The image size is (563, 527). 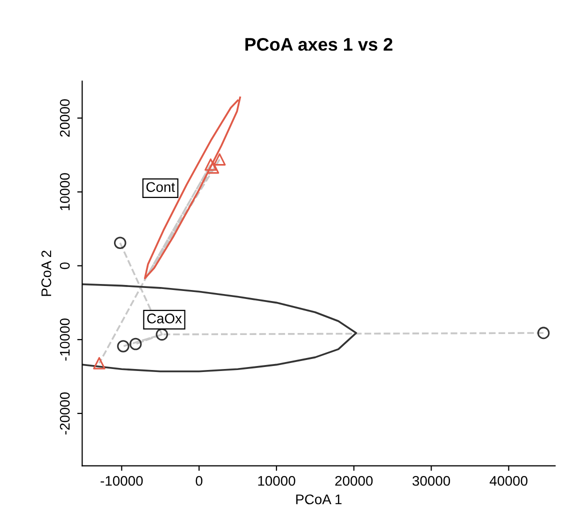 I want to click on x-tick-label: -10000, so click(x=121, y=481).